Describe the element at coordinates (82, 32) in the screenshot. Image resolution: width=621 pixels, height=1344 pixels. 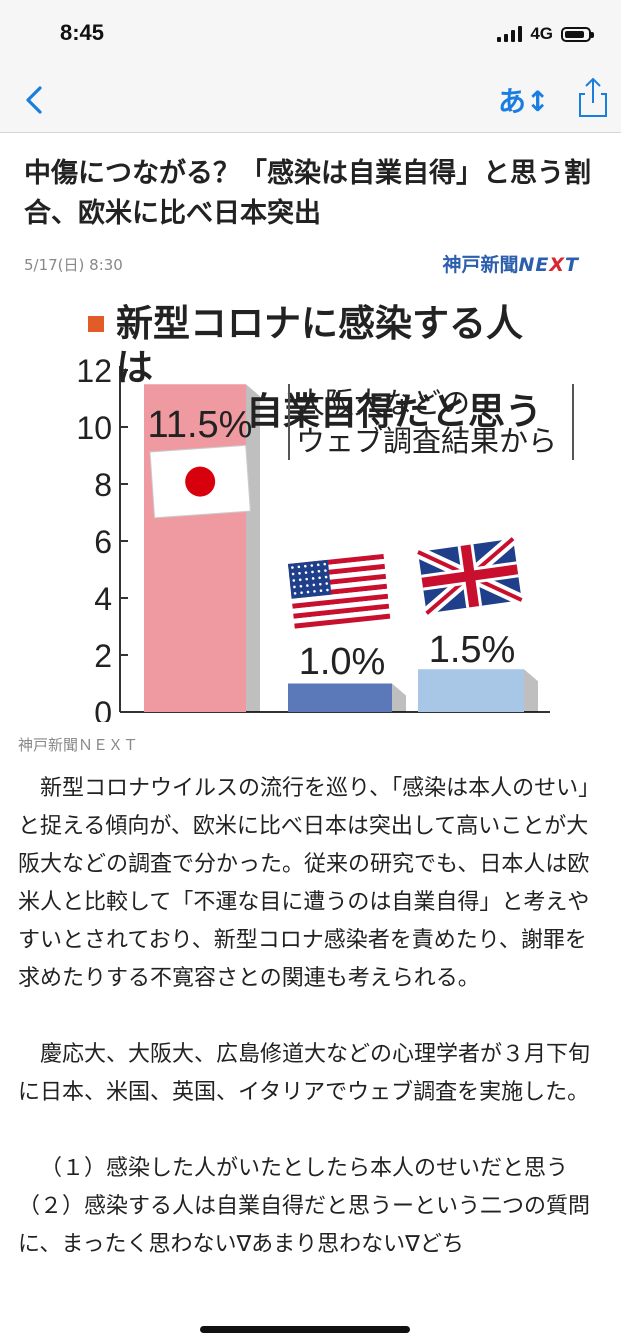
I see `status-time: 8:45` at that location.